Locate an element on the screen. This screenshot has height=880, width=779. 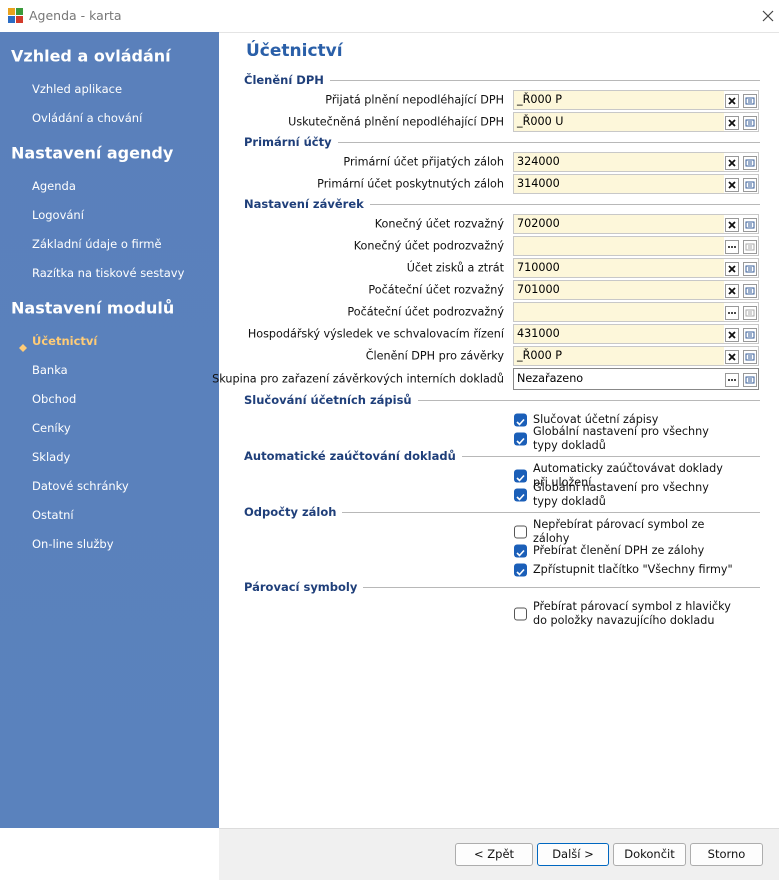
sidebar-item: Agenda is located at coordinates (54, 186).